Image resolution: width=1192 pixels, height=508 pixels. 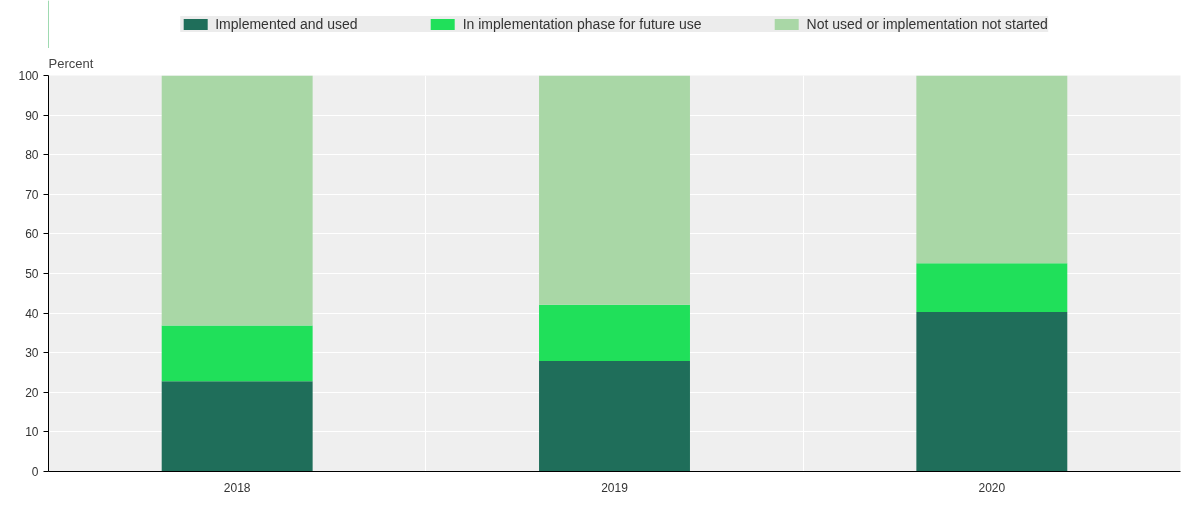 I want to click on y-tick-label: 100, so click(x=28, y=76).